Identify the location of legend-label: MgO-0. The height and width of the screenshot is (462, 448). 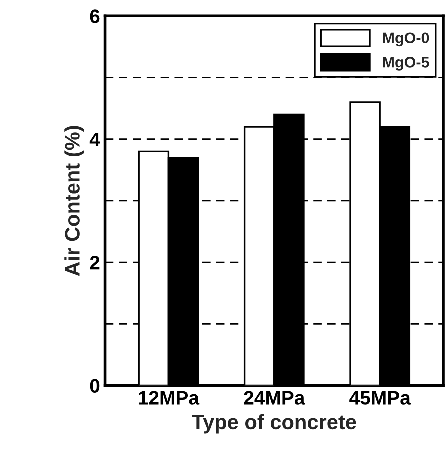
(406, 39).